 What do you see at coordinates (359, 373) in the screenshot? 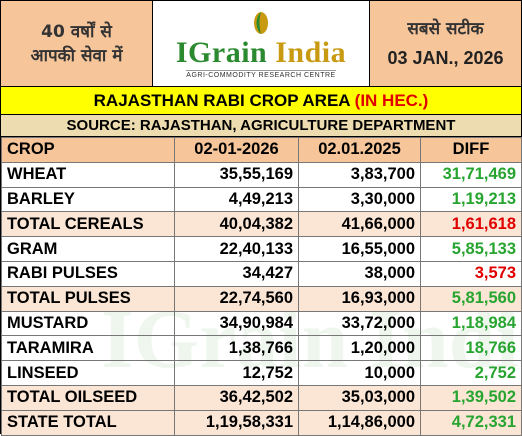
I see `value-2025-cell: 10,000` at bounding box center [359, 373].